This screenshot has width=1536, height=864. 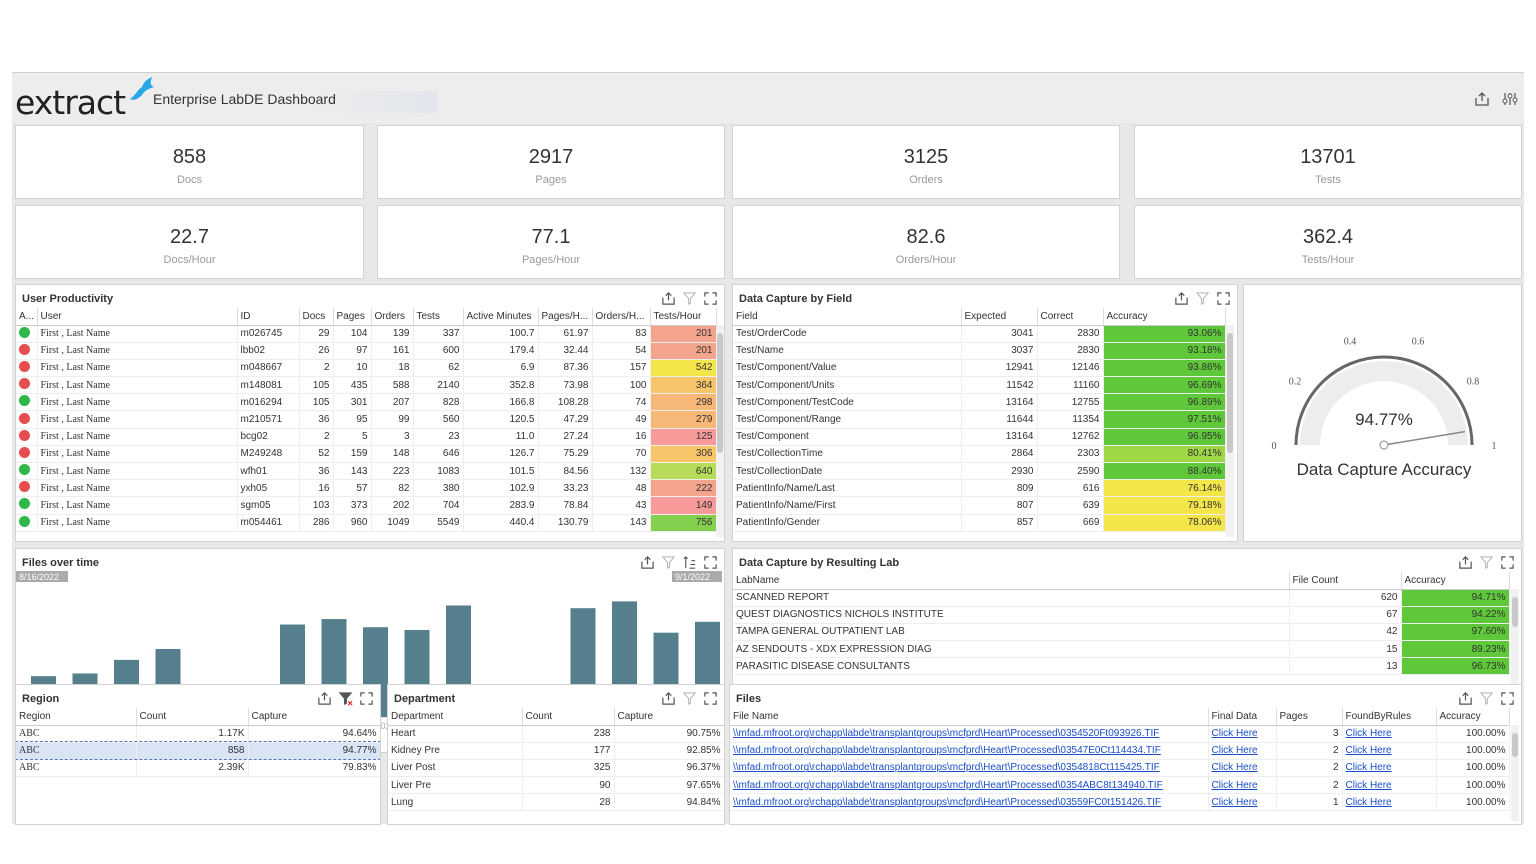 I want to click on table-row: PatientInfo/Name/First 807 639 79.18%, so click(x=979, y=505).